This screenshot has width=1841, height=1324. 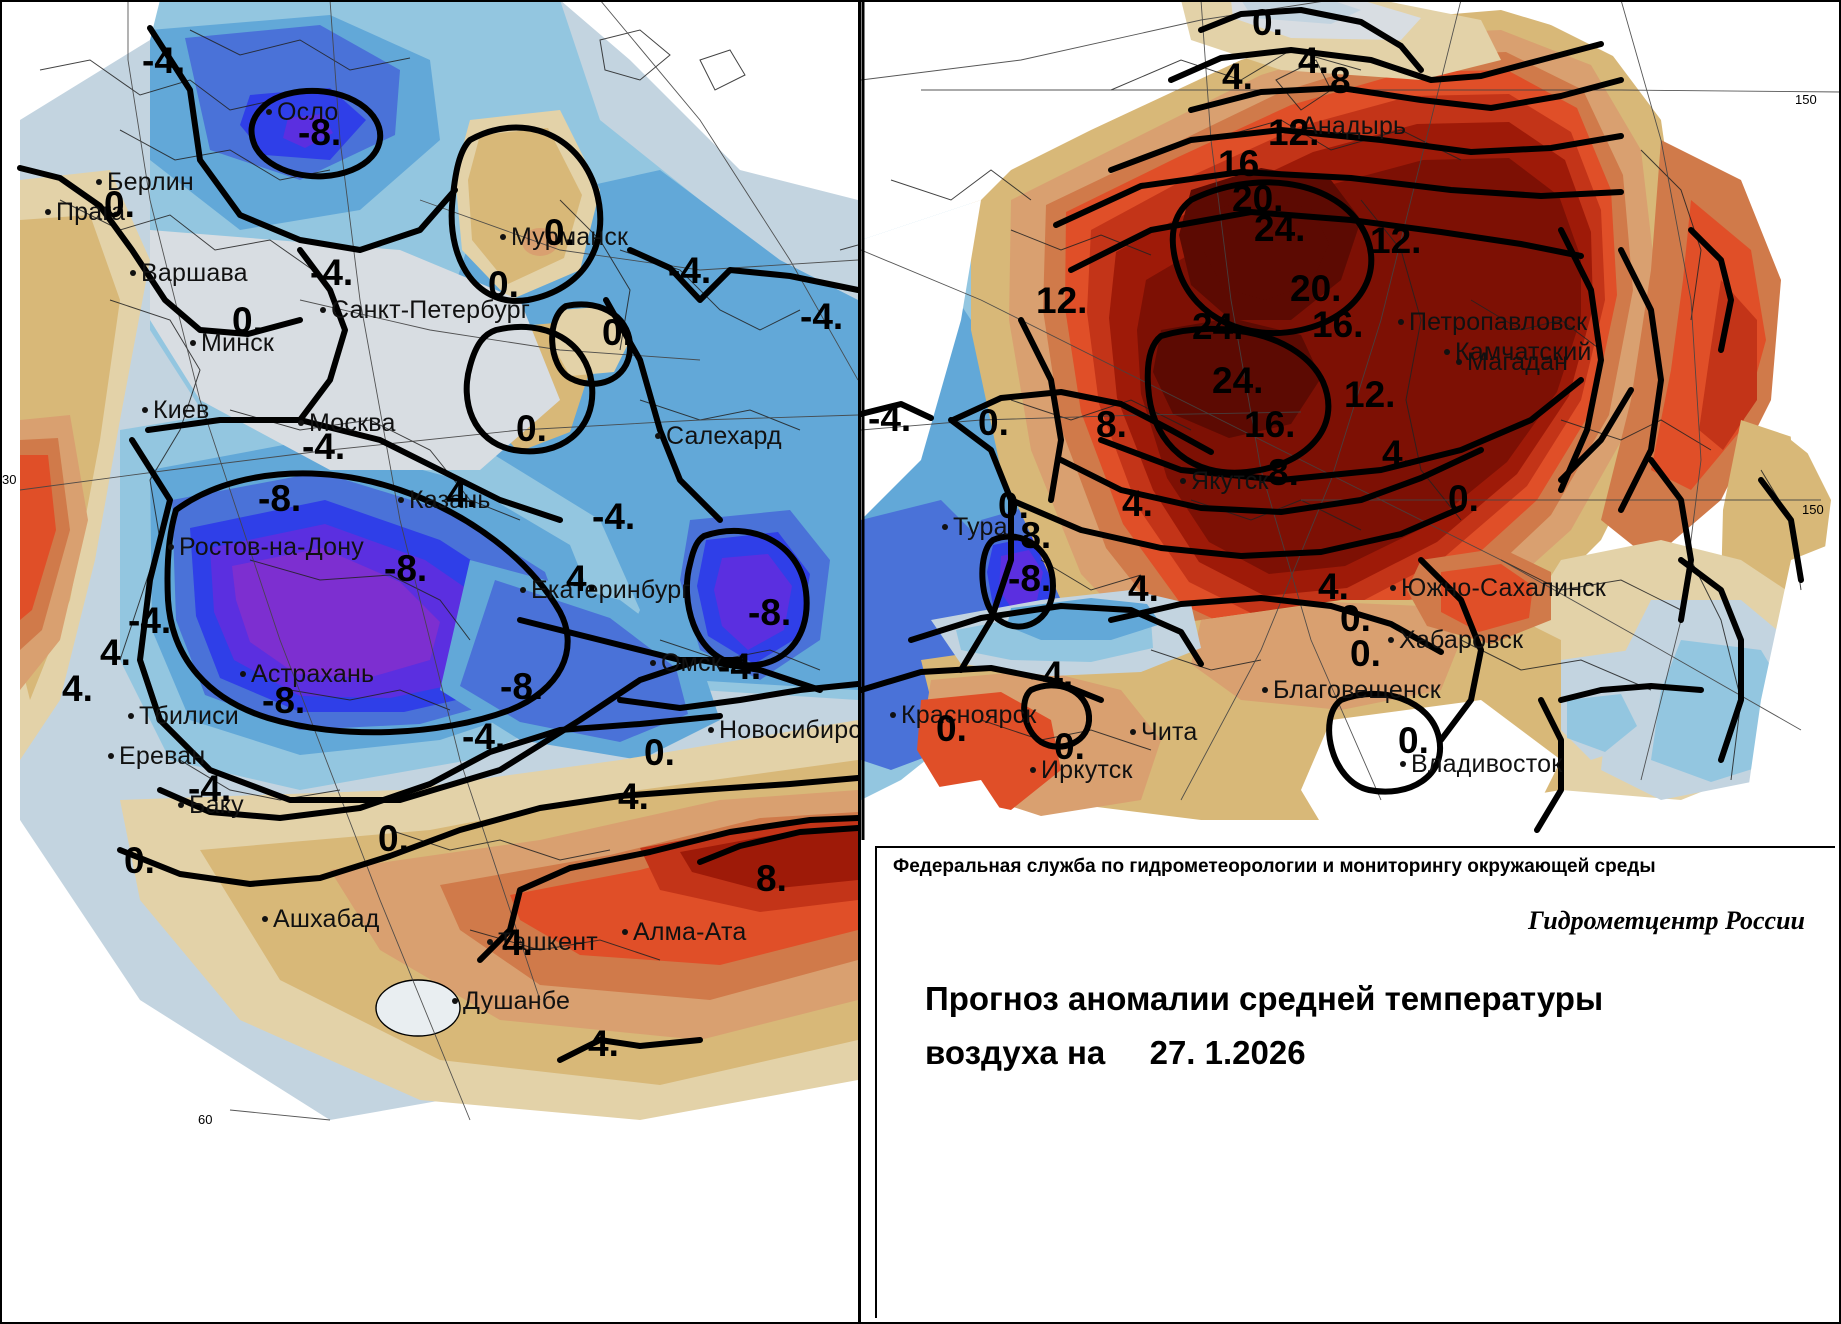 I want to click on city-name: Благовещенск, so click(x=1357, y=690).